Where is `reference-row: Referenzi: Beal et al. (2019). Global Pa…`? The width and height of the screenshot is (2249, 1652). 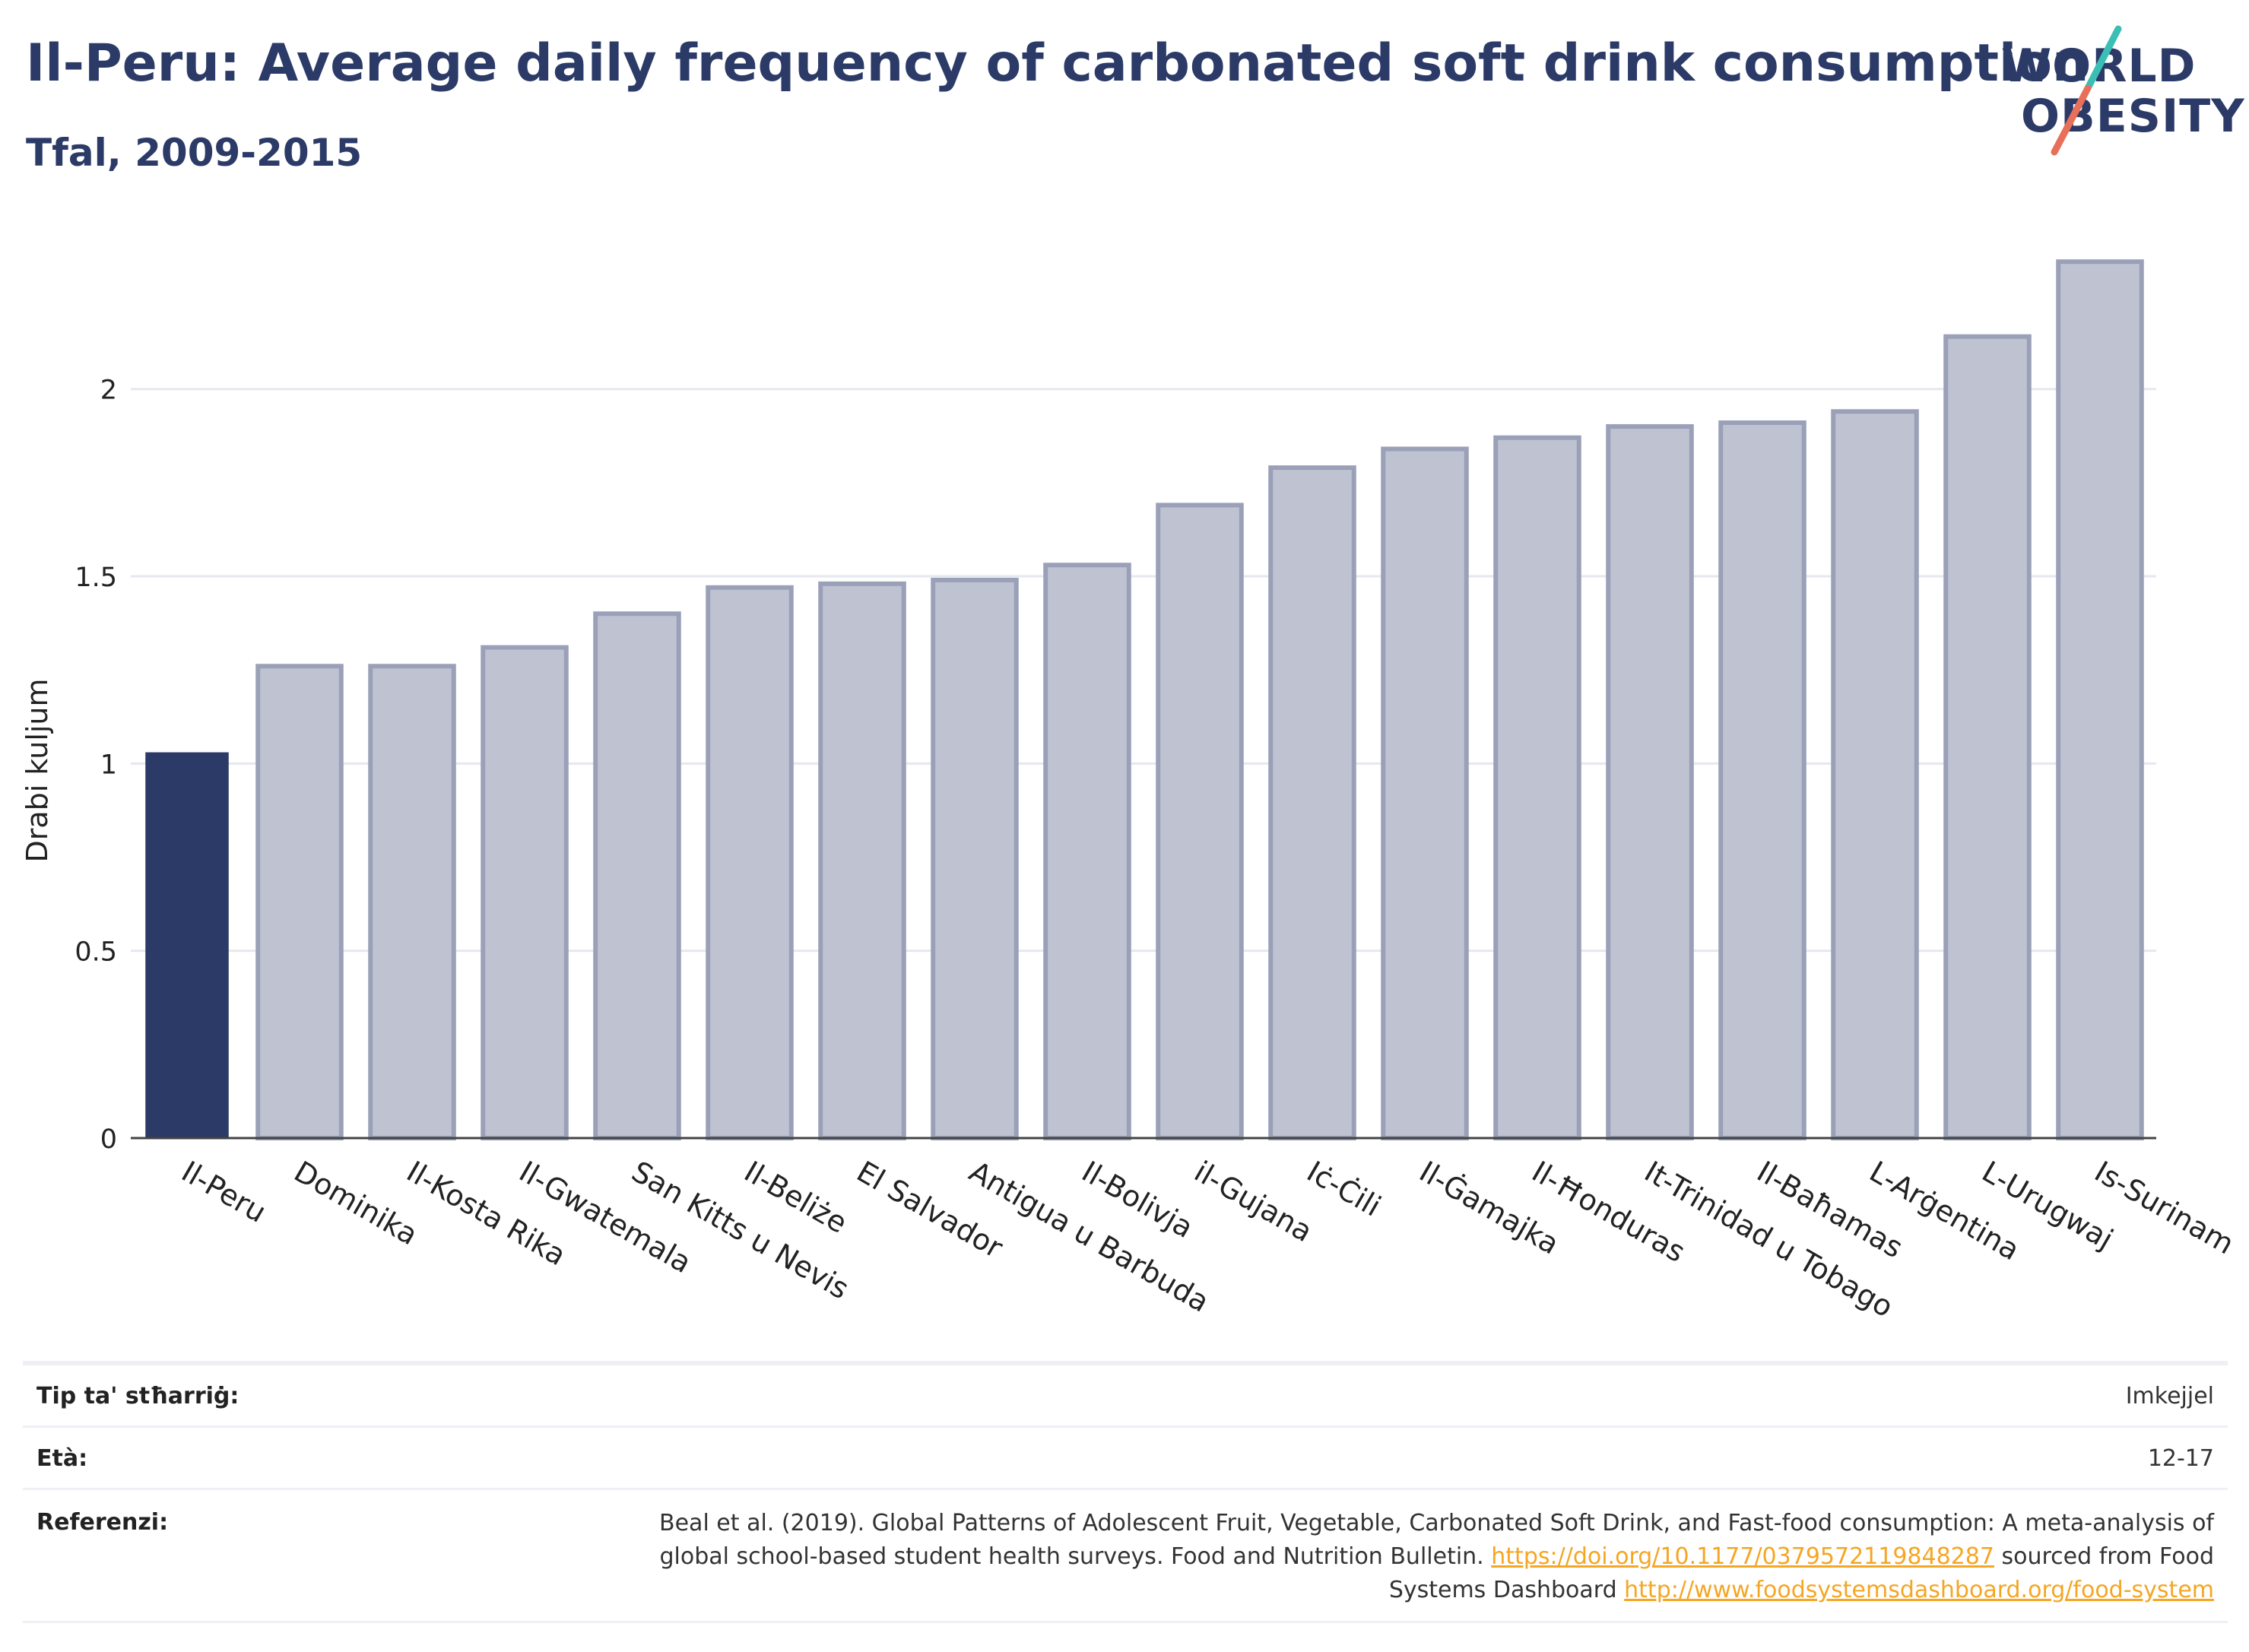 reference-row: Referenzi: Beal et al. (2019). Global Pa… is located at coordinates (1125, 1555).